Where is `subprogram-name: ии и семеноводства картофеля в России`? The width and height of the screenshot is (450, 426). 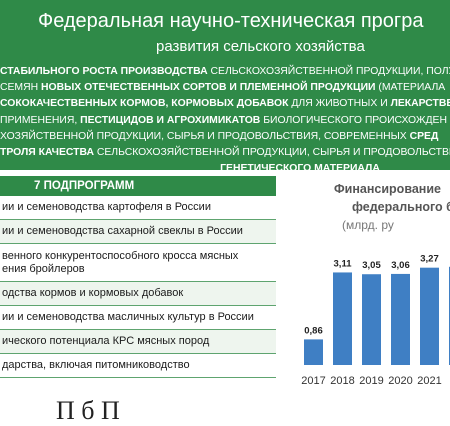 subprogram-name: ии и семеноводства картофеля в России is located at coordinates (106, 207).